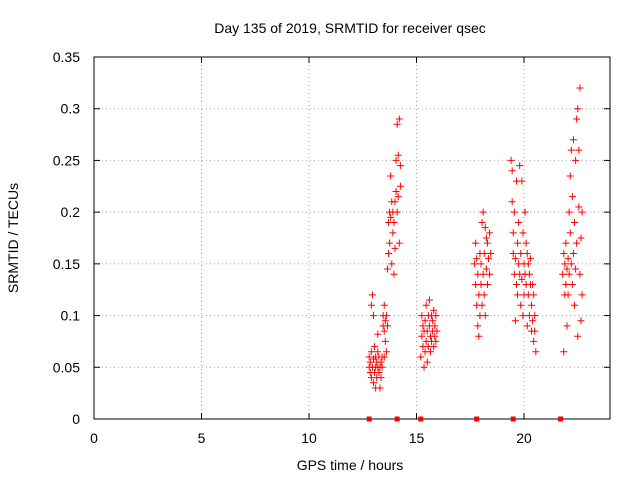 This screenshot has width=640, height=480. What do you see at coordinates (66, 160) in the screenshot?
I see `y-tick-label: 0.25` at bounding box center [66, 160].